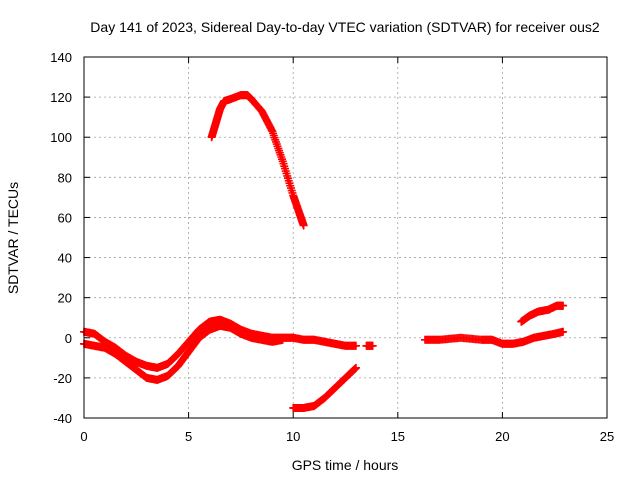 The image size is (640, 480). What do you see at coordinates (188, 436) in the screenshot?
I see `x-tick-label: 5` at bounding box center [188, 436].